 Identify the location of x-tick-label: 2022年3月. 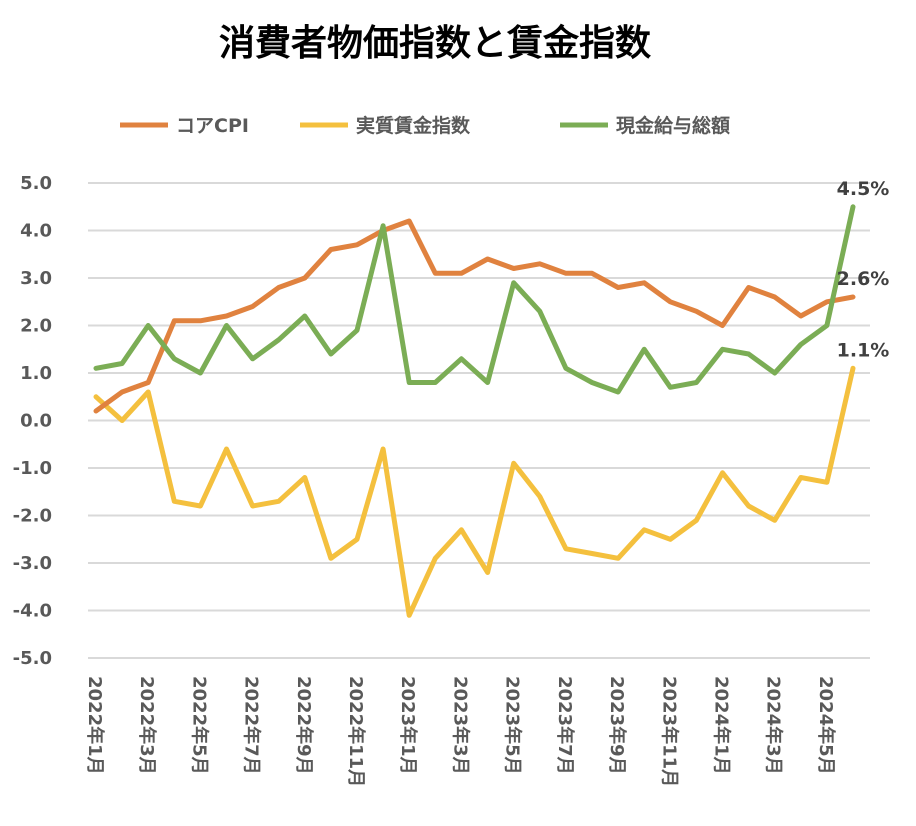
(147, 725).